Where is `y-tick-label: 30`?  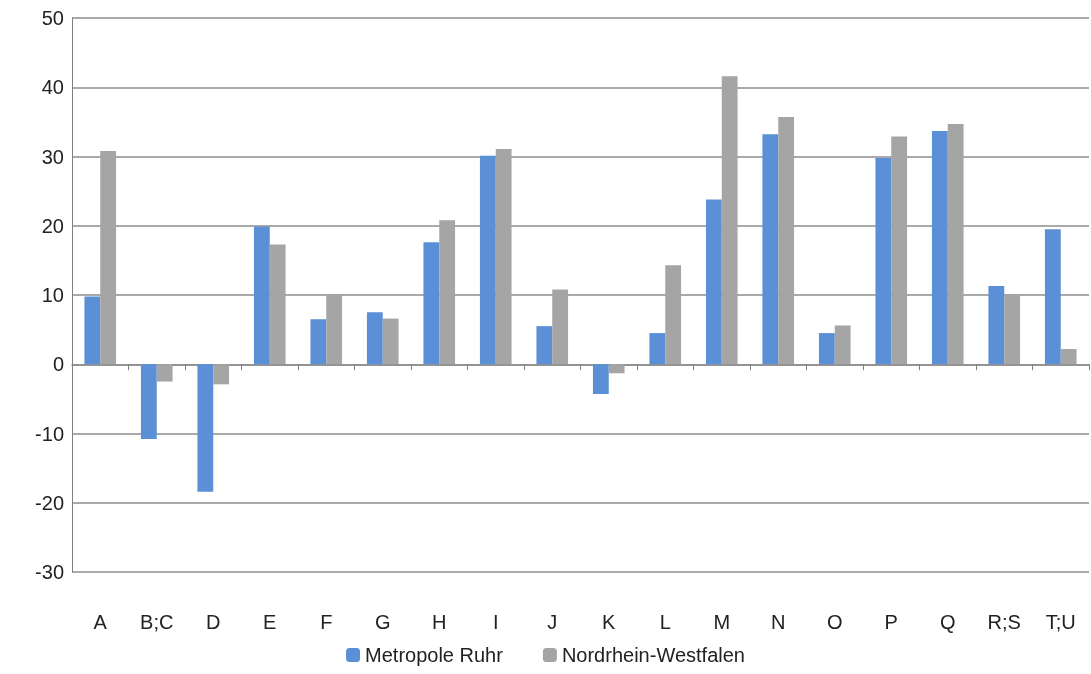 y-tick-label: 30 is located at coordinates (52, 156).